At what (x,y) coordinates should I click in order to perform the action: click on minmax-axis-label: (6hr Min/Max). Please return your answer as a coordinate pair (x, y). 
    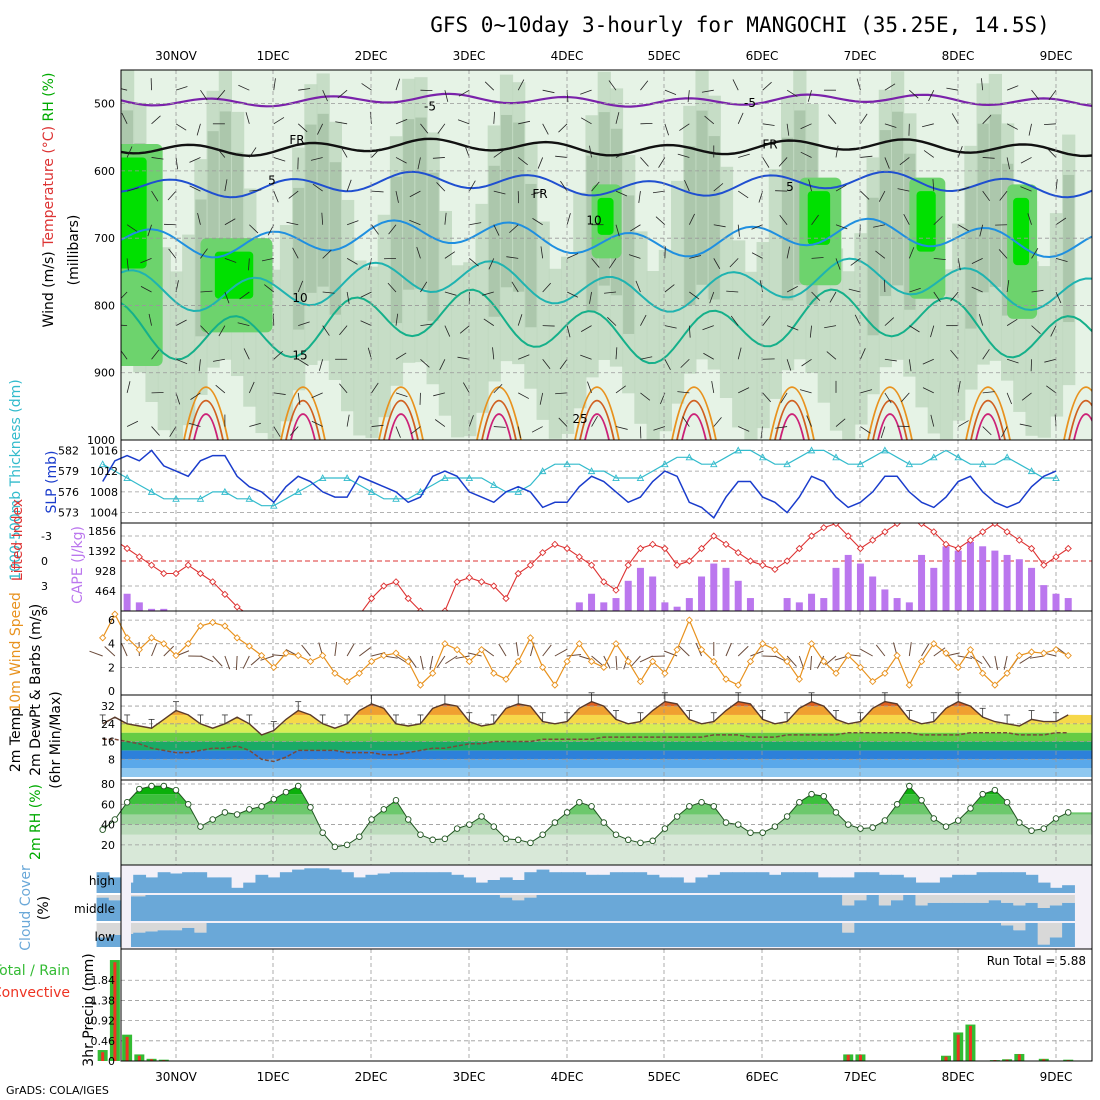
    Looking at the image, I should click on (56, 739).